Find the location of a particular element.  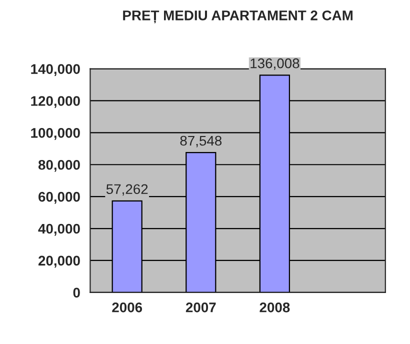

data-label: 136,008 is located at coordinates (275, 64).